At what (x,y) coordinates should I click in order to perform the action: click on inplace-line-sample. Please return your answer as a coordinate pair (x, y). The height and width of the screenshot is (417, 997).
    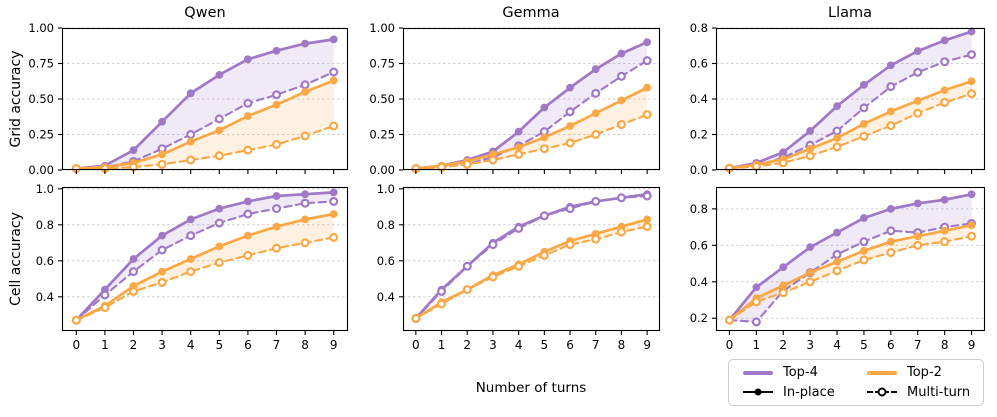
    Looking at the image, I should click on (758, 392).